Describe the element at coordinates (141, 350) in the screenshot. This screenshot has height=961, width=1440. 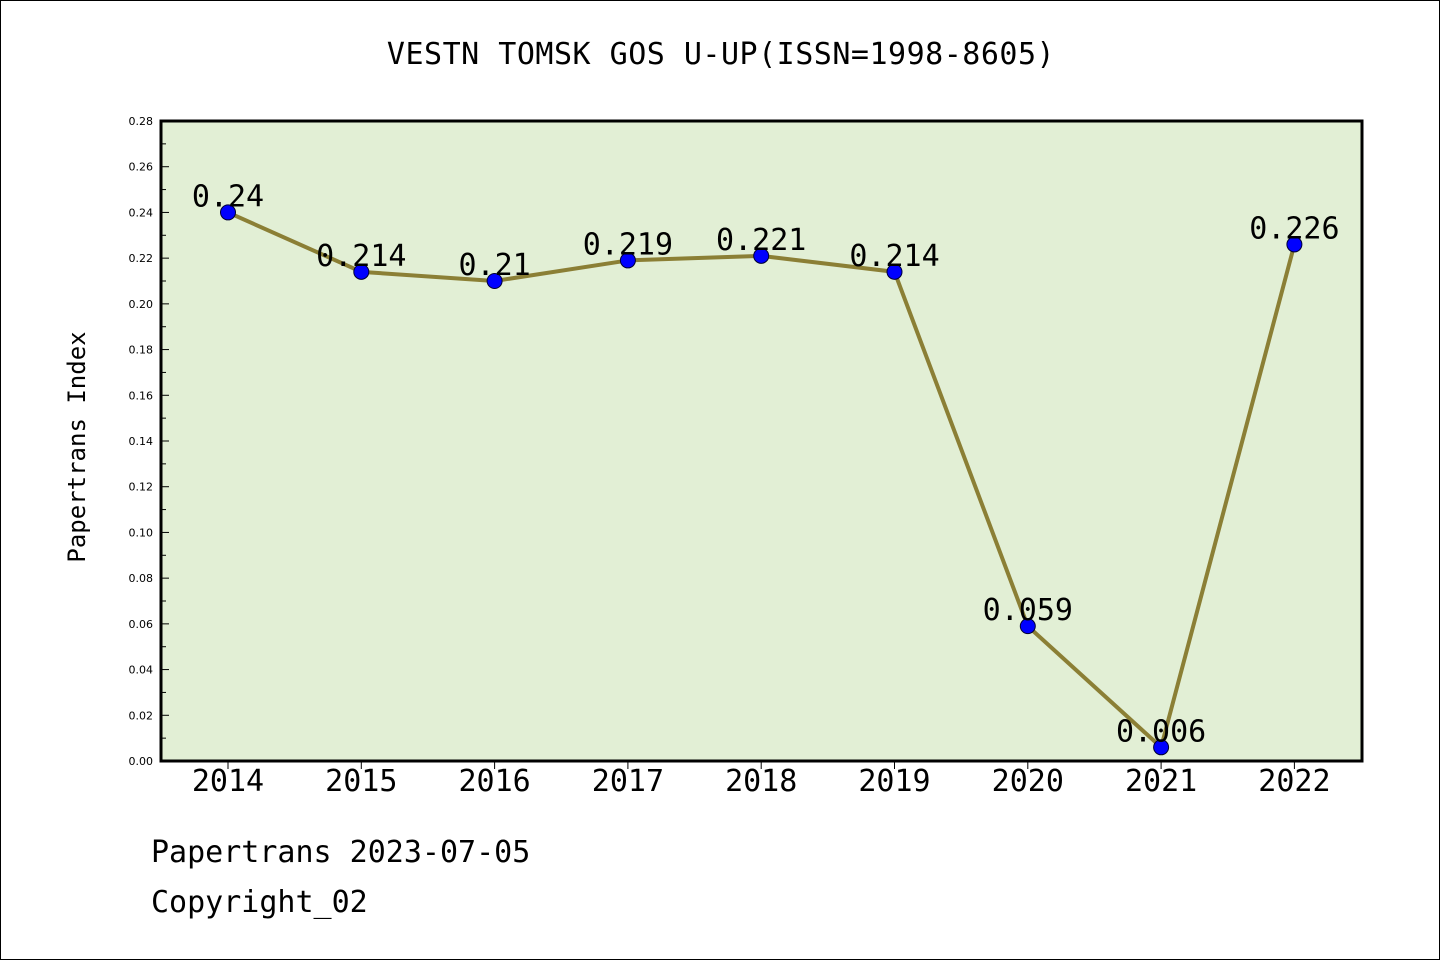
I see `y-tick-label: 0.18` at that location.